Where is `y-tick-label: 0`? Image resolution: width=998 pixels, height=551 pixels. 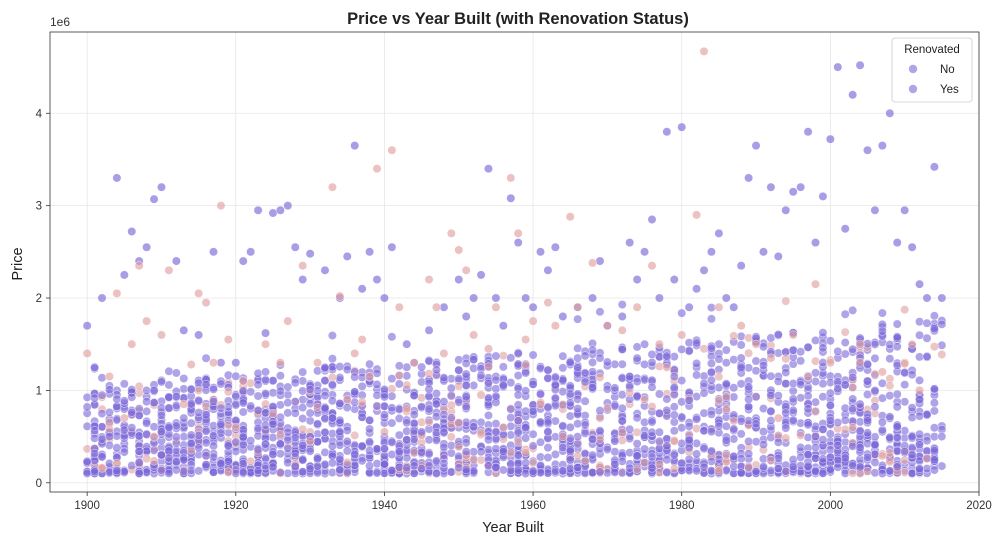
y-tick-label: 0 is located at coordinates (39, 484).